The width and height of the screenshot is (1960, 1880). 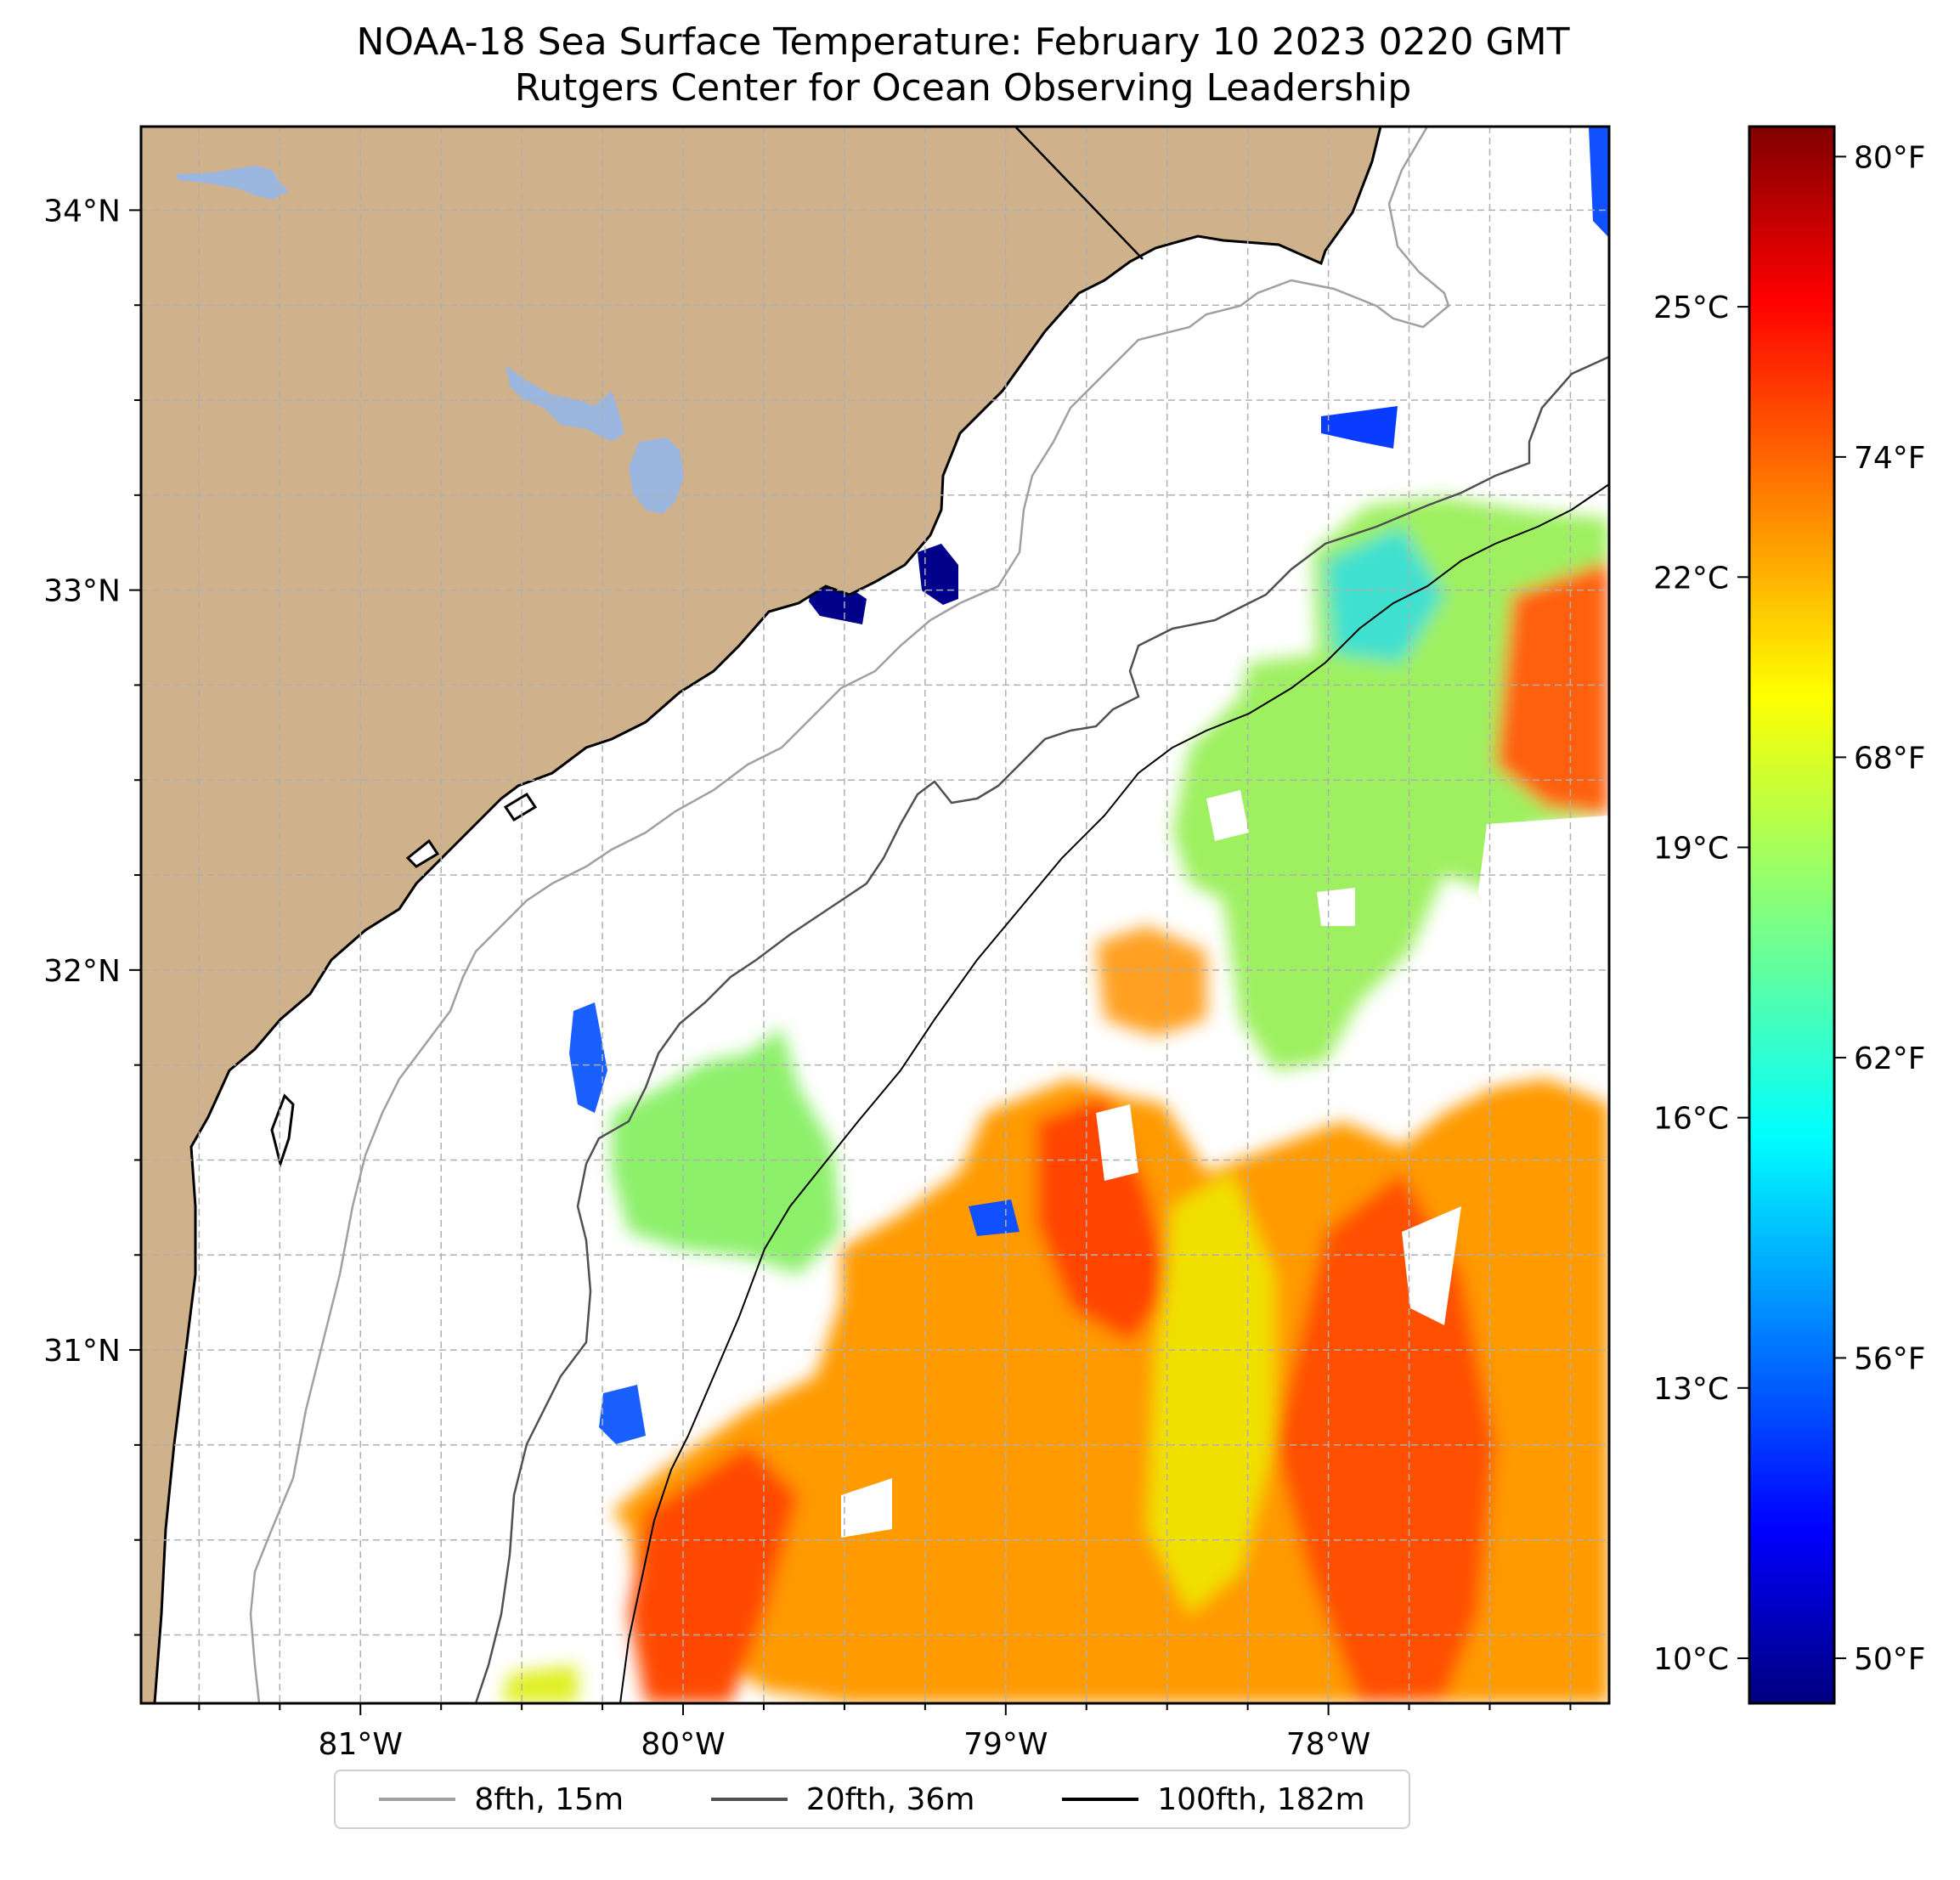 I want to click on celsius-tick-label: 19°C, so click(x=1691, y=849).